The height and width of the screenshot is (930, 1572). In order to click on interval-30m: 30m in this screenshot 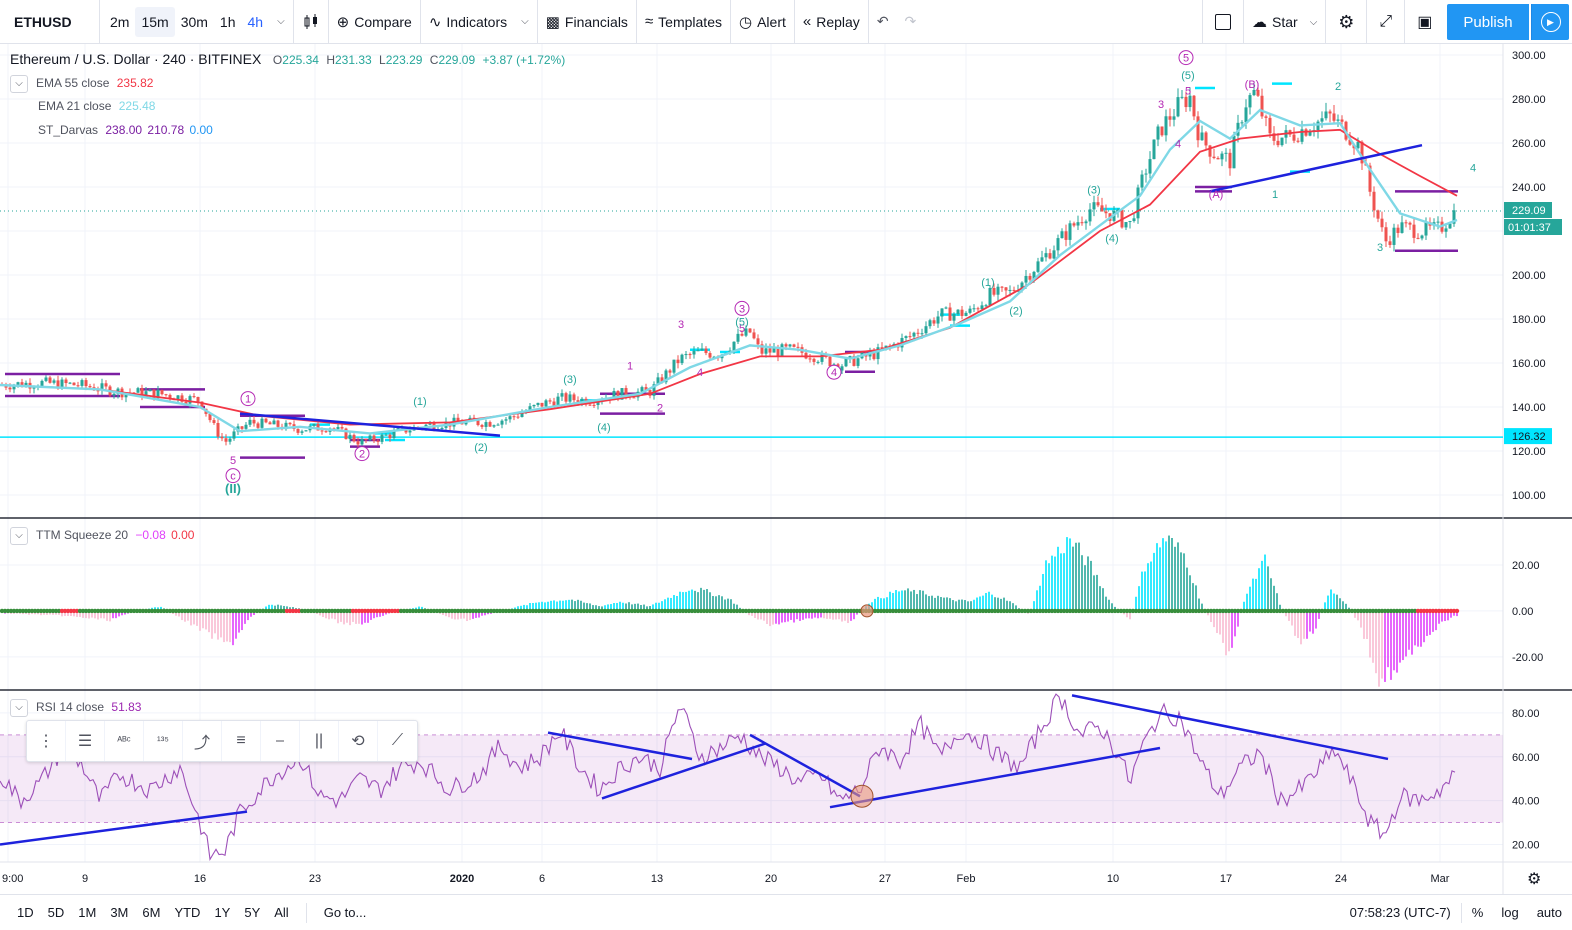, I will do `click(194, 21)`.